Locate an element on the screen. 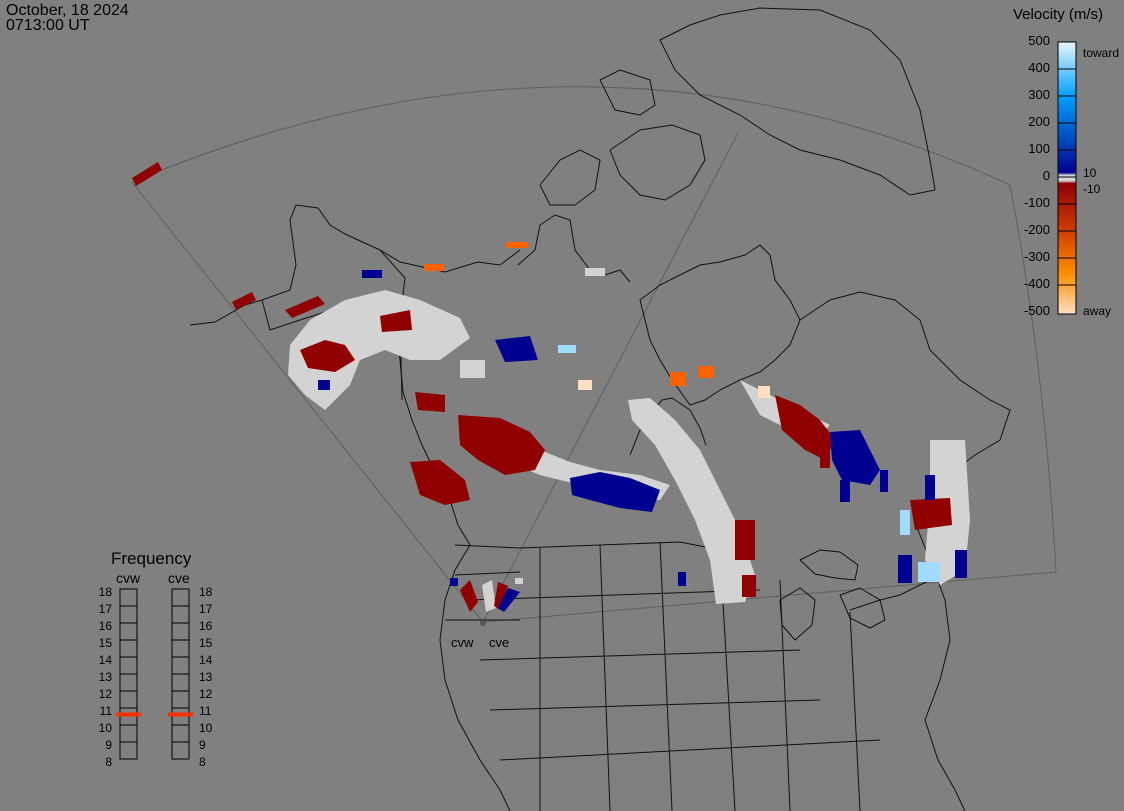  frequency-marker-cve is located at coordinates (180, 714).